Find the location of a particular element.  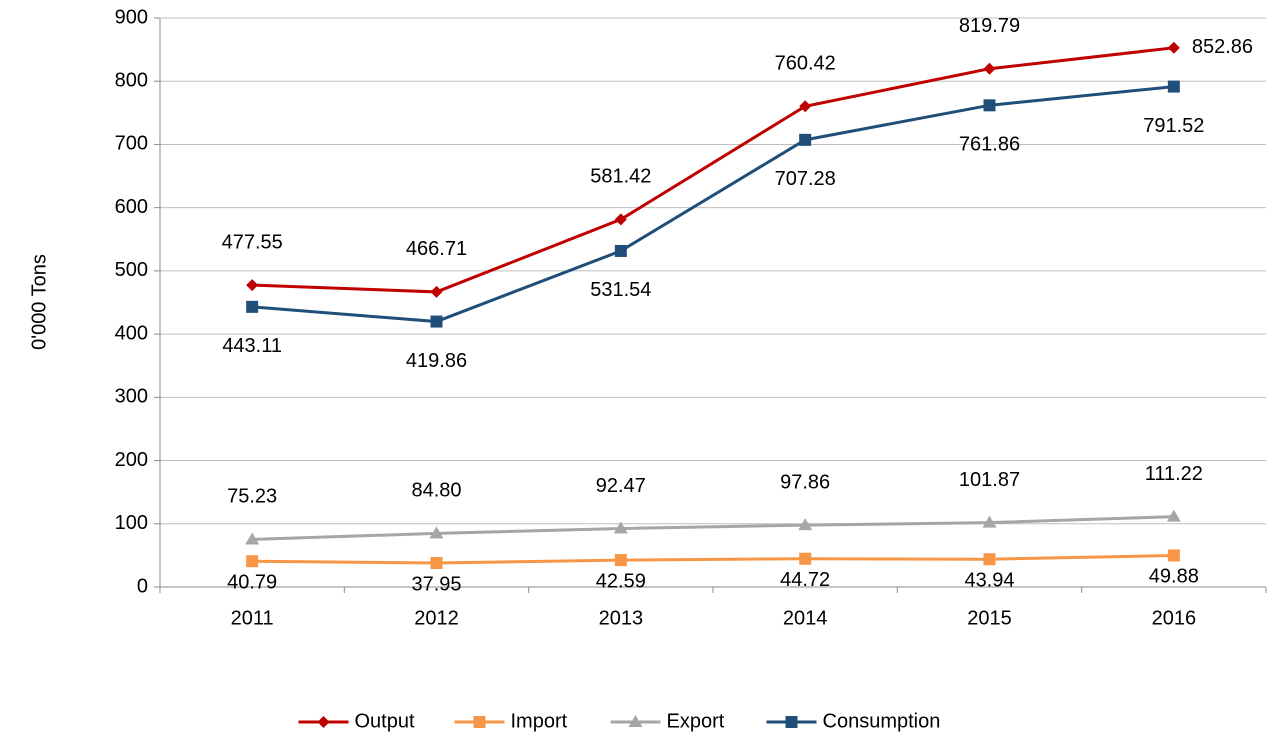

legend: Output Import Export Consumption is located at coordinates (619, 721).